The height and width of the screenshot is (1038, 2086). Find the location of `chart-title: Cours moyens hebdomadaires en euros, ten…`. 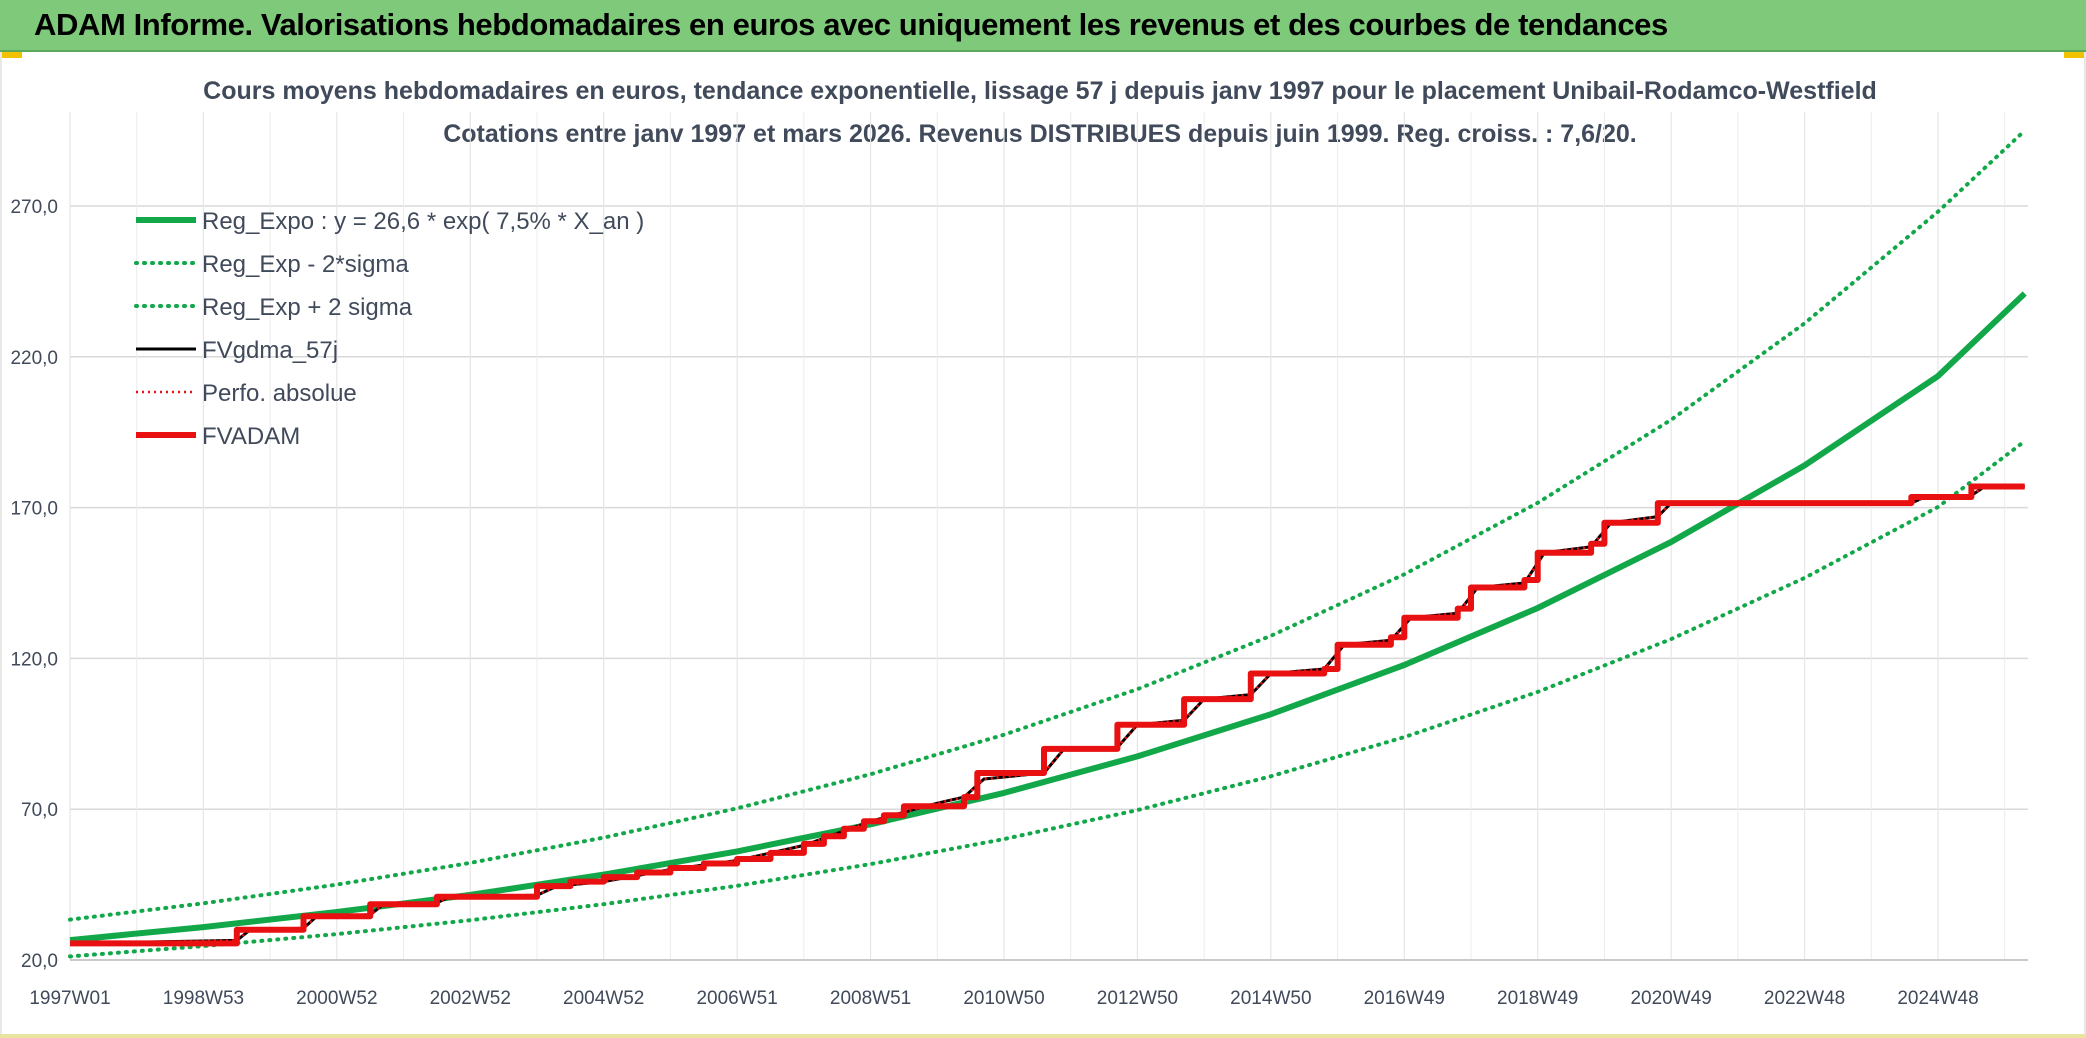

chart-title: Cours moyens hebdomadaires en euros, ten… is located at coordinates (1040, 91).